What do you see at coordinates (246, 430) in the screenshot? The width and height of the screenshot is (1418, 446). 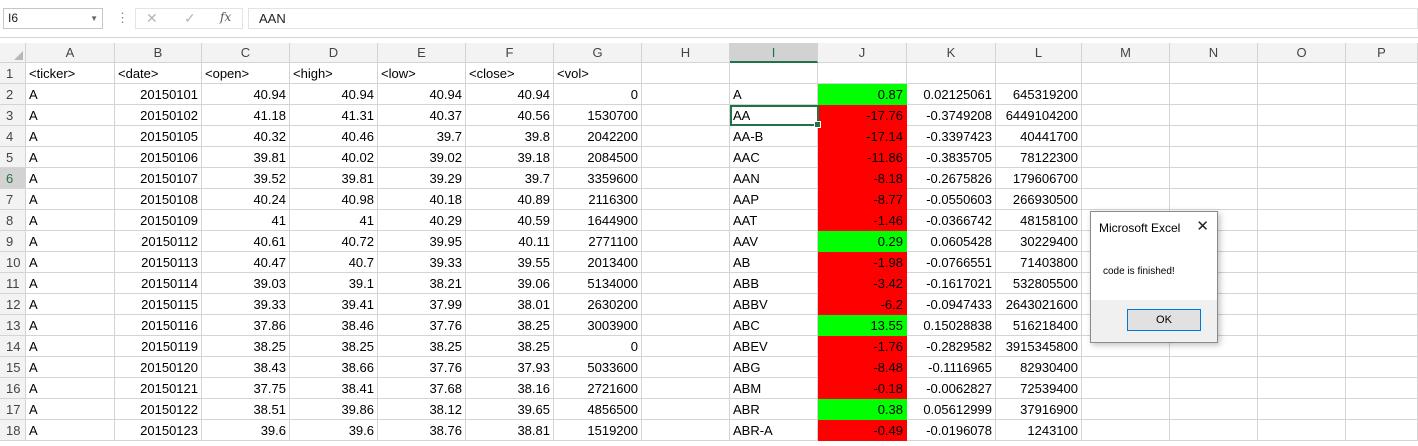 I see `cell-c18: 39.6` at bounding box center [246, 430].